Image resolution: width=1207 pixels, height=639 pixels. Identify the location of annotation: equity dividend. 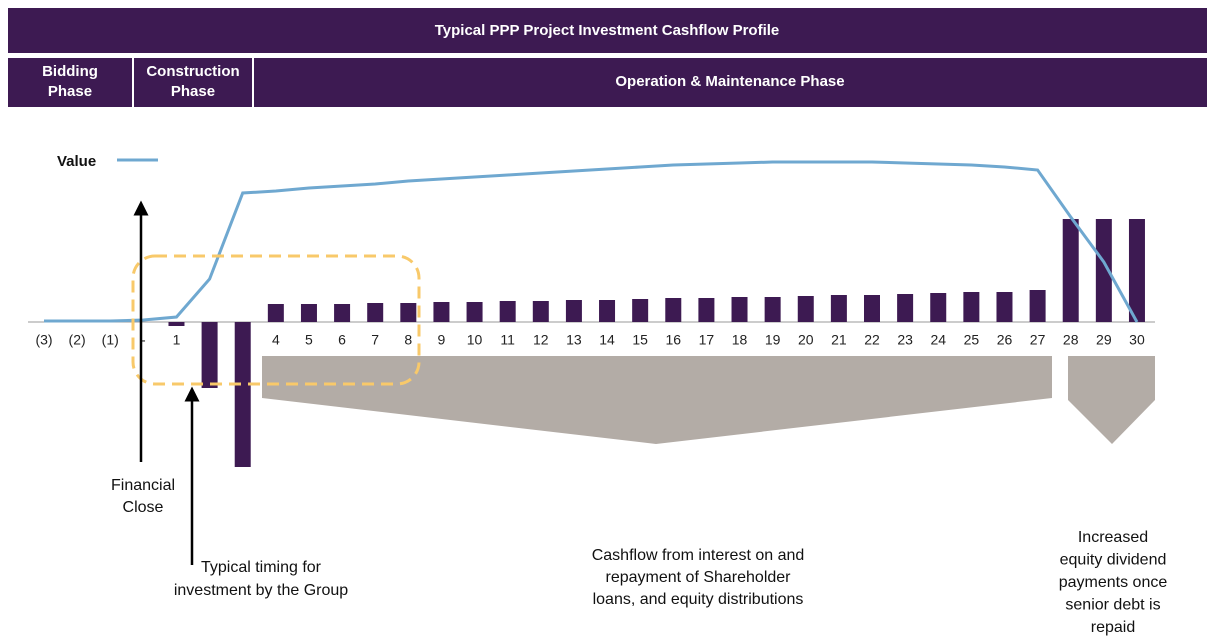
(1113, 560).